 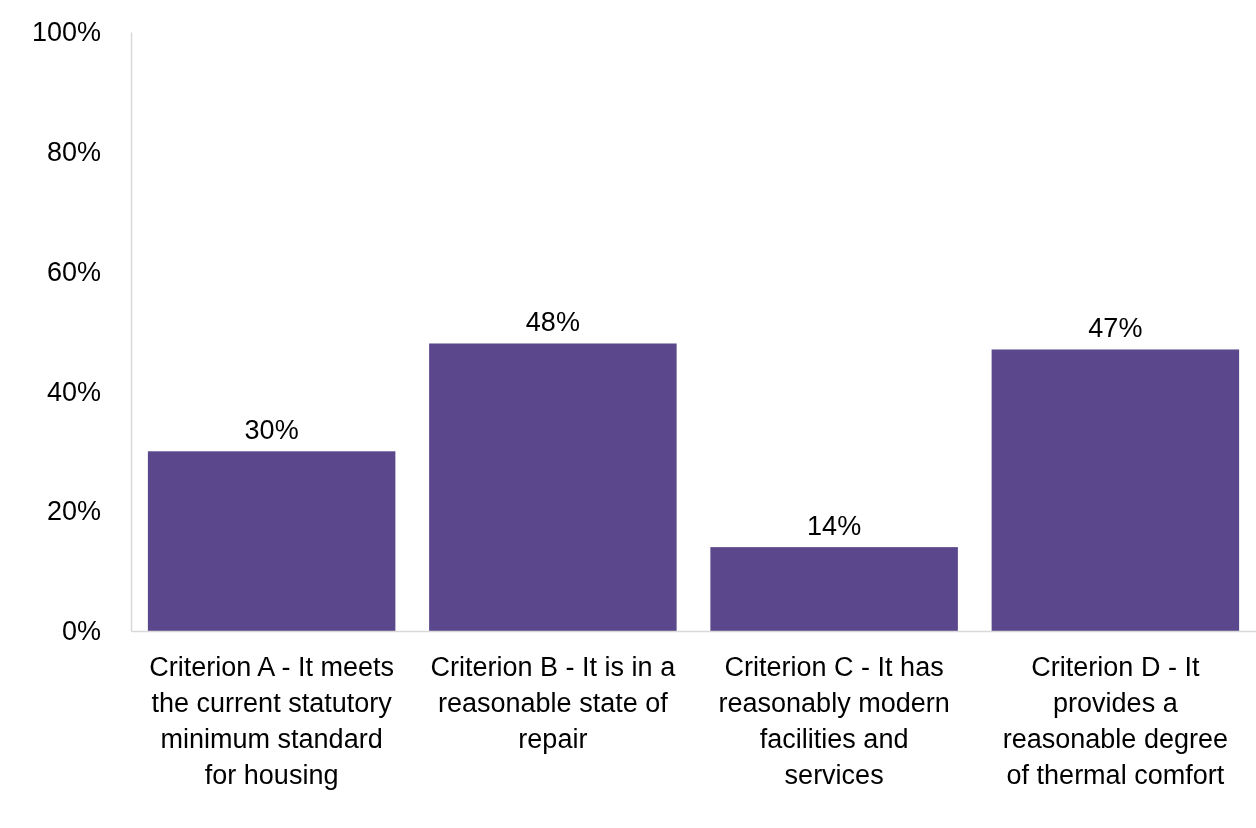 I want to click on y-tick-label: 20%, so click(x=73, y=511).